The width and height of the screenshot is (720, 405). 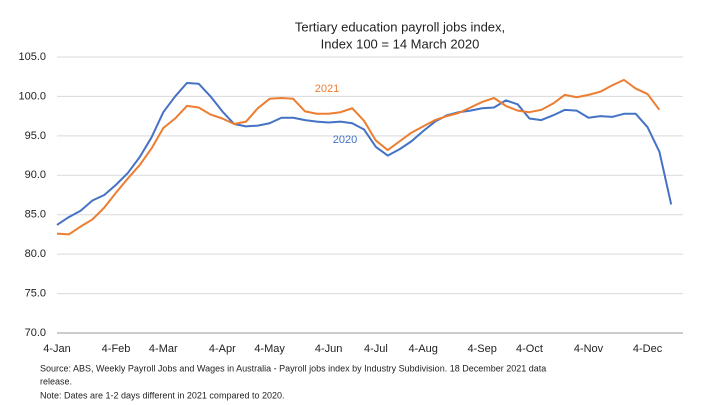 What do you see at coordinates (35, 136) in the screenshot?
I see `y-tick-label: 95.0` at bounding box center [35, 136].